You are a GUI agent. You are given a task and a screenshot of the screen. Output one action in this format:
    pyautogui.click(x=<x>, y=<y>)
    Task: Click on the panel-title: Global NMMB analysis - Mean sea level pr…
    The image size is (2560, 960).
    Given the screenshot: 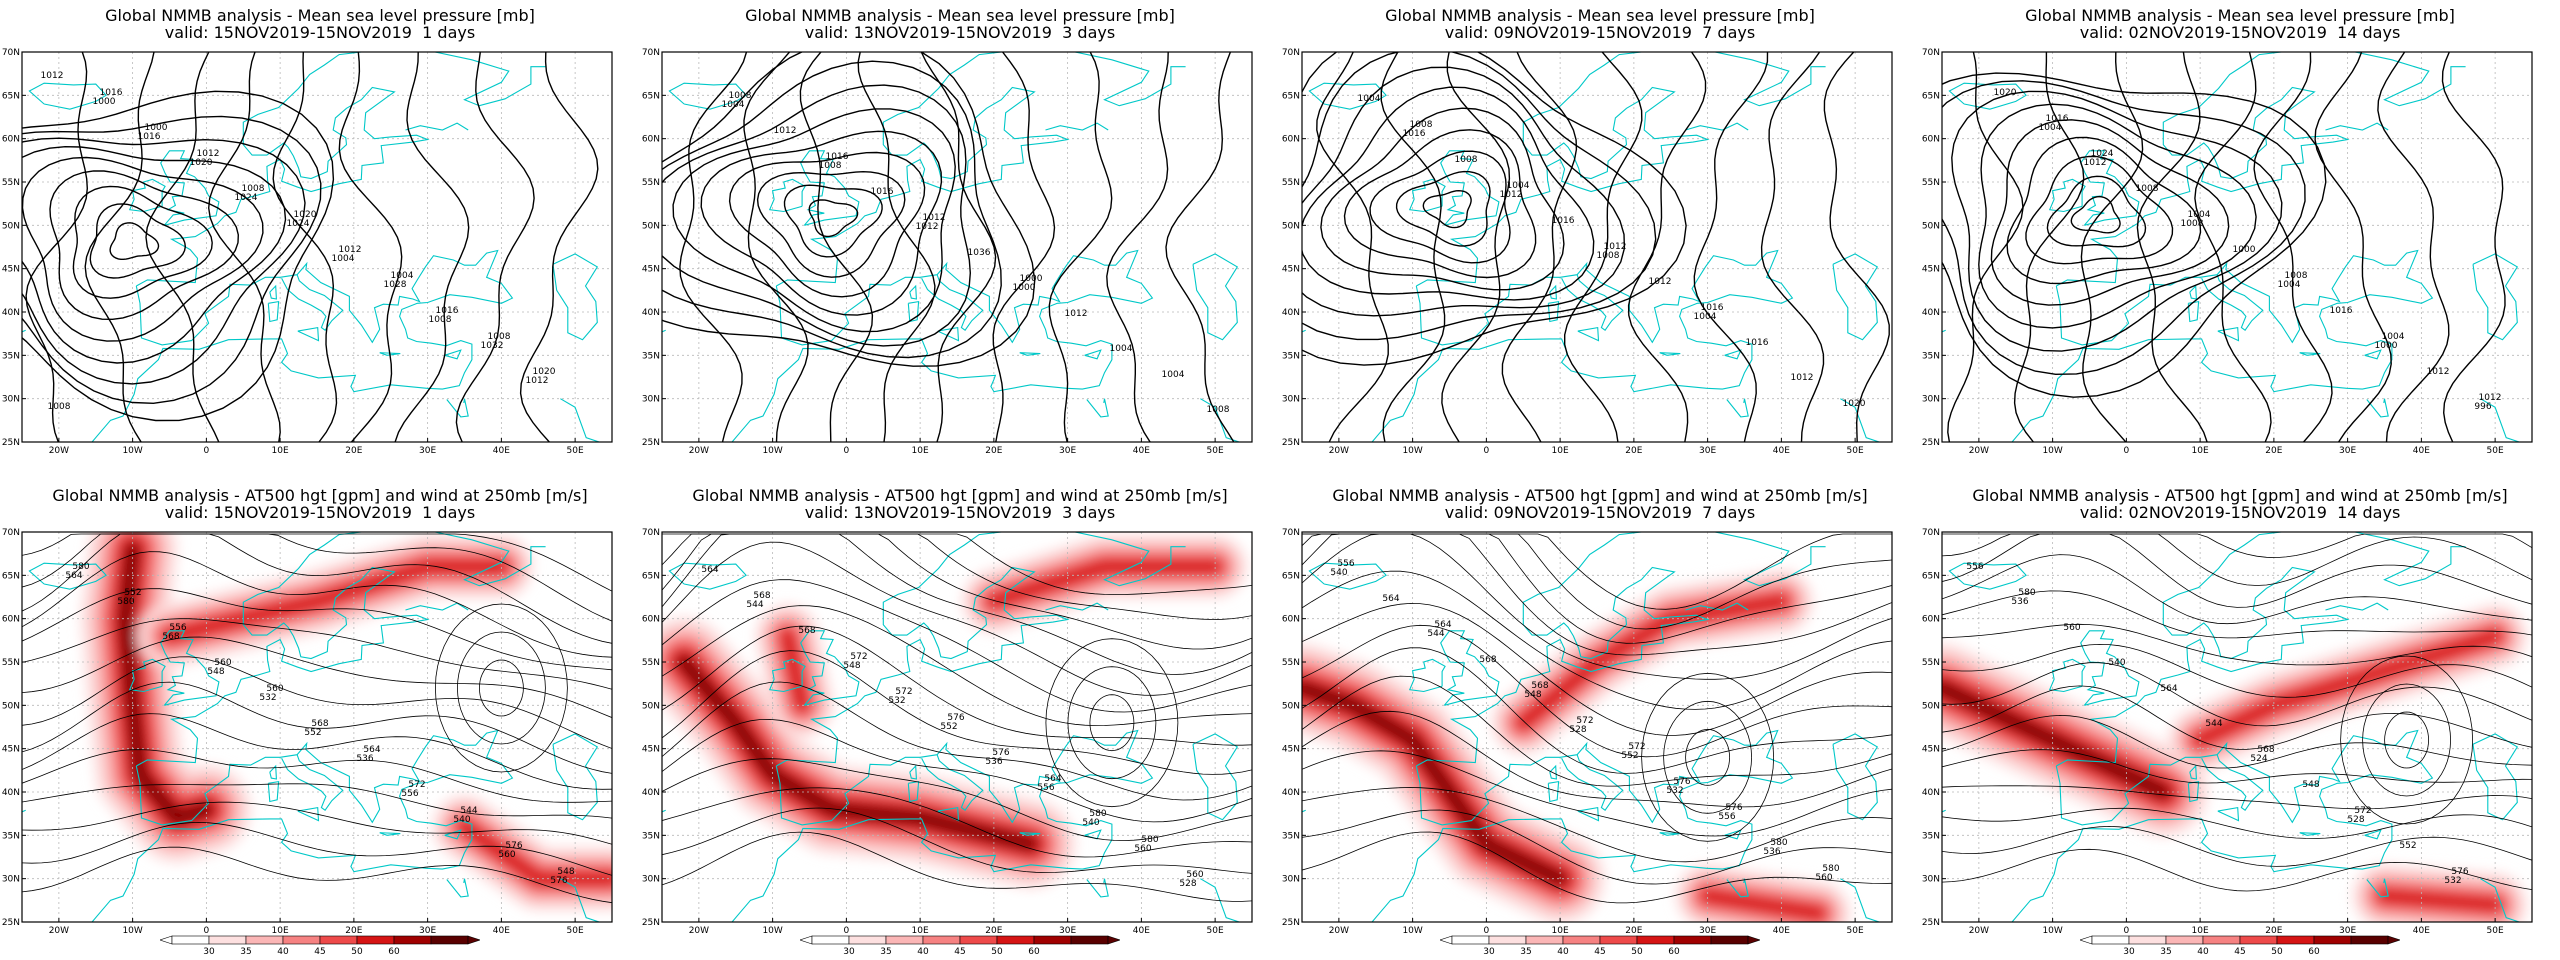 What is the action you would take?
    pyautogui.click(x=1600, y=15)
    